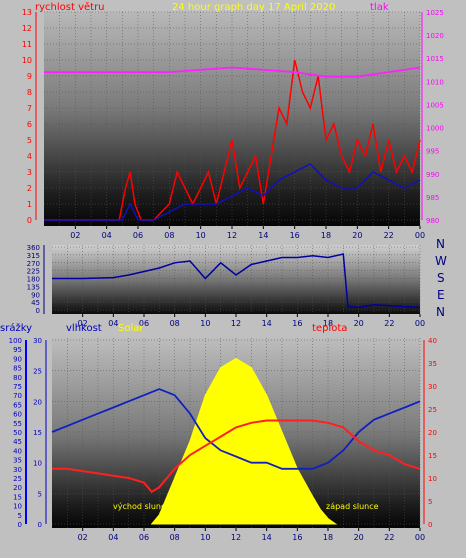 The width and height of the screenshot is (466, 558). Describe the element at coordinates (27, 28) in the screenshot. I see `wind-y-tick-label: 12` at that location.